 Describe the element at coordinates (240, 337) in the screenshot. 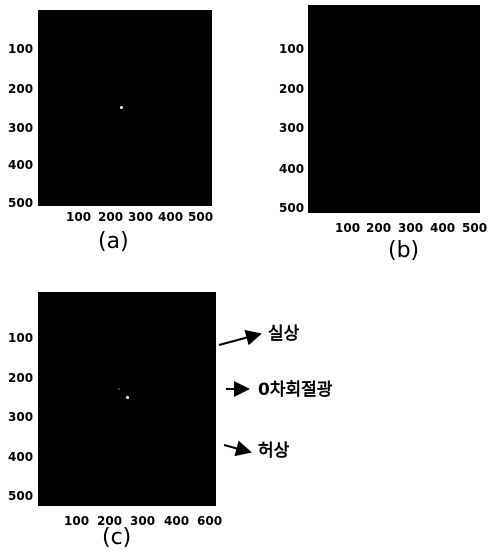

I see `arrow-real-image` at that location.